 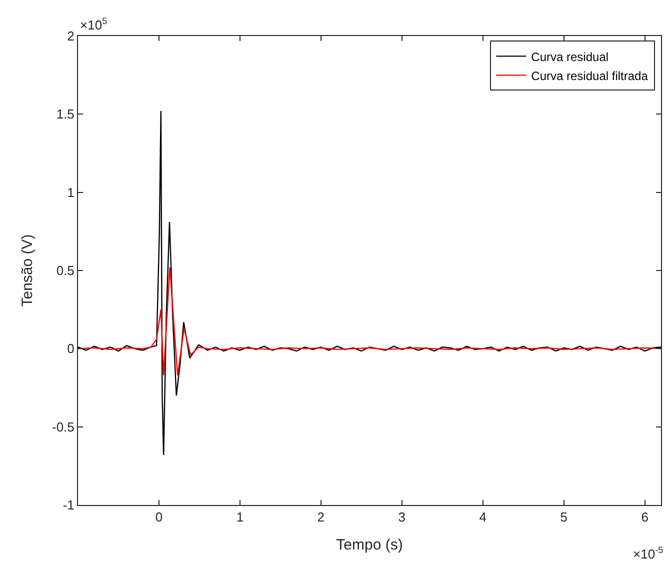 What do you see at coordinates (159, 517) in the screenshot?
I see `x-tick-label: 0` at bounding box center [159, 517].